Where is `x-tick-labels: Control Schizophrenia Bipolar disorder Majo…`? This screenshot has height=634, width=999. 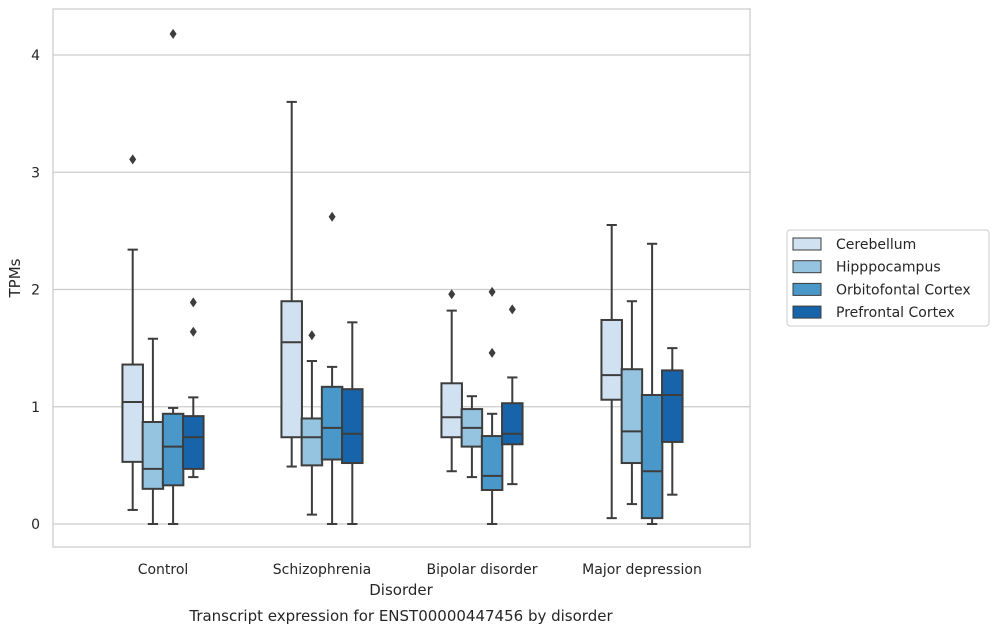
x-tick-labels: Control Schizophrenia Bipolar disorder Majo… is located at coordinates (420, 570).